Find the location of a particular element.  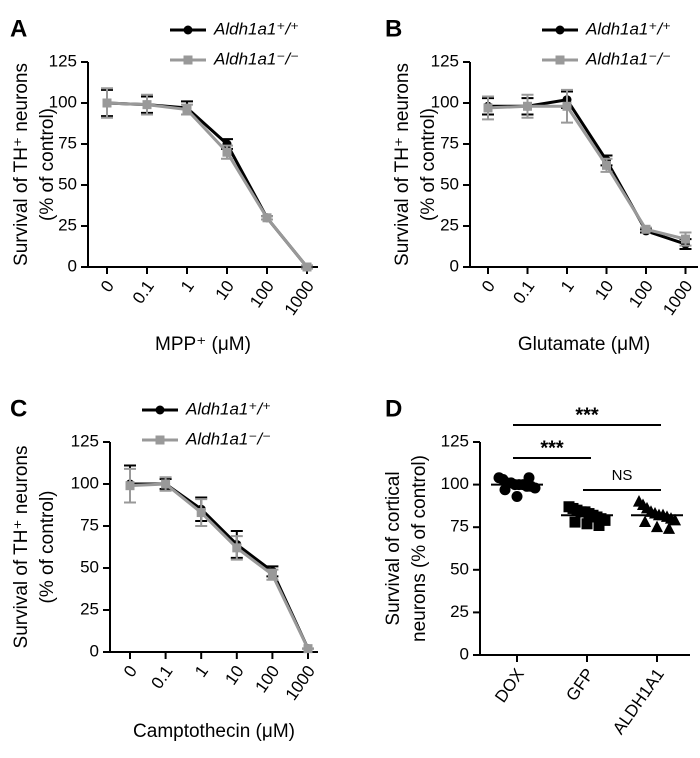

x-axis-label: Glutamate (μM) is located at coordinates (584, 344).